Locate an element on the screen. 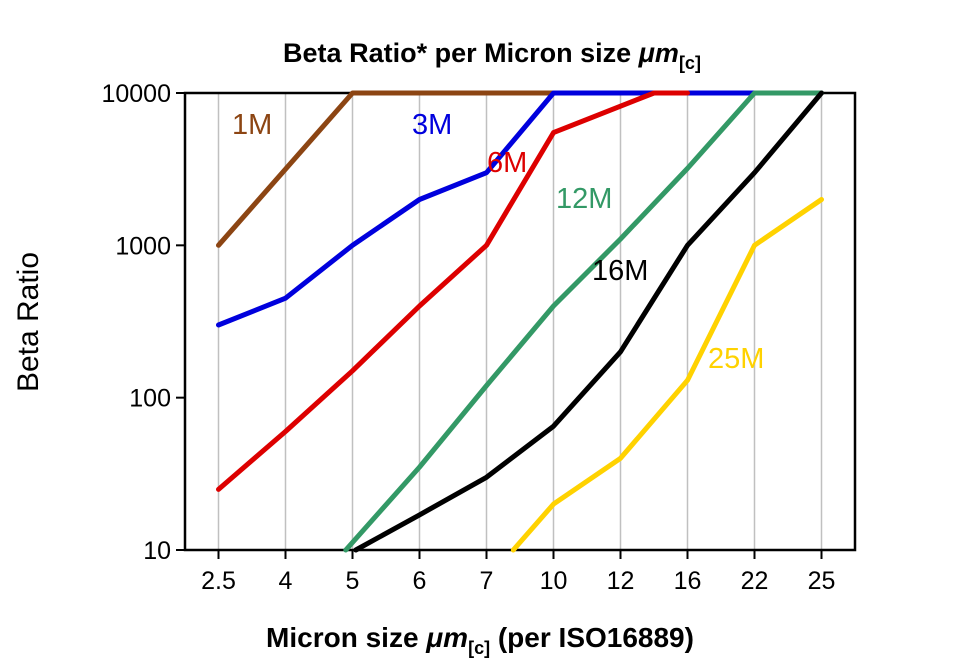 This screenshot has width=966, height=662. series-line-1M is located at coordinates (386, 169).